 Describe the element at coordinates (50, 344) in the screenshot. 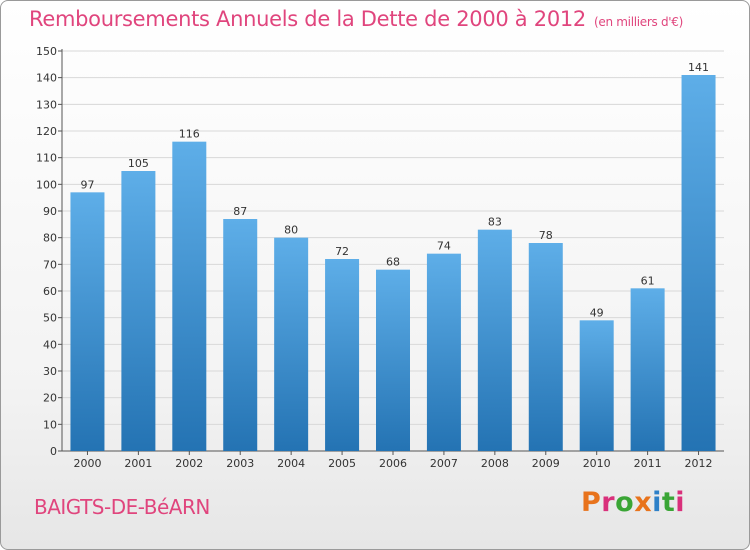

I see `y-tick-label: 40` at that location.